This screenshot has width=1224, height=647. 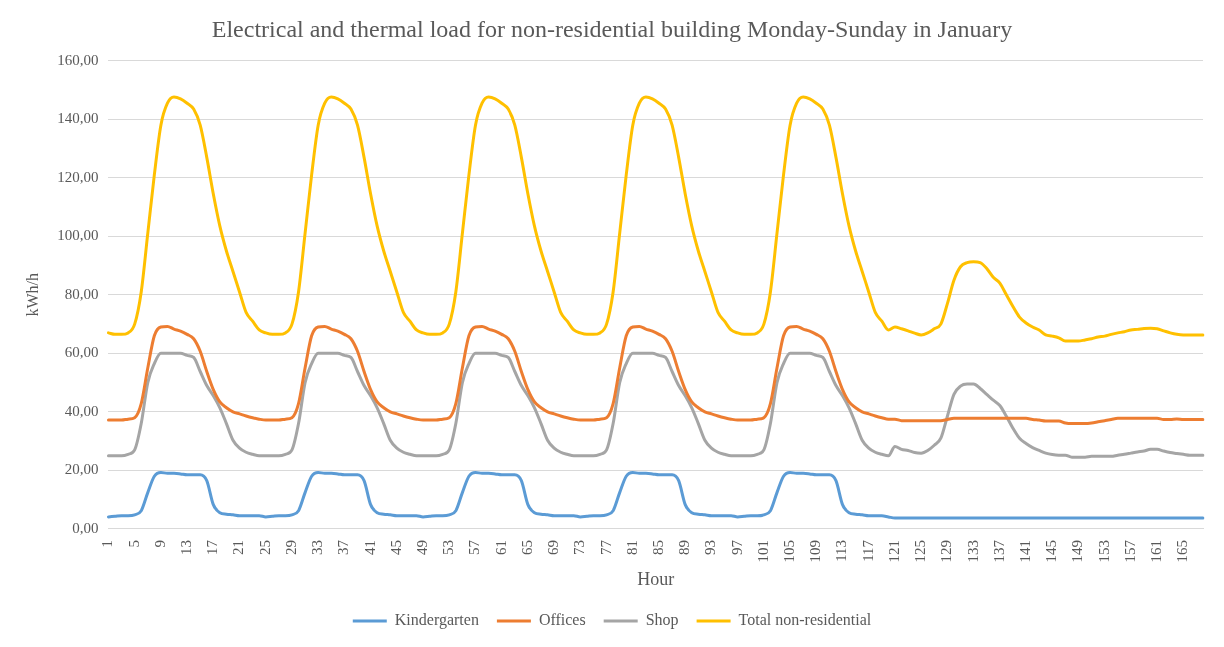 What do you see at coordinates (436, 620) in the screenshot?
I see `legend-label: Kindergarten` at bounding box center [436, 620].